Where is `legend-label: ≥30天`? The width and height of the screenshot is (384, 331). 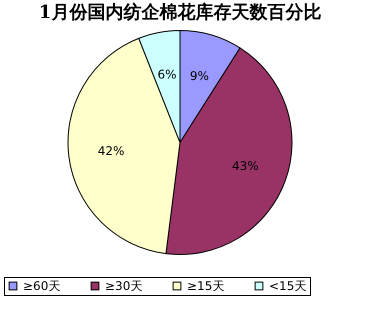
legend-label: ≥30天 is located at coordinates (123, 286).